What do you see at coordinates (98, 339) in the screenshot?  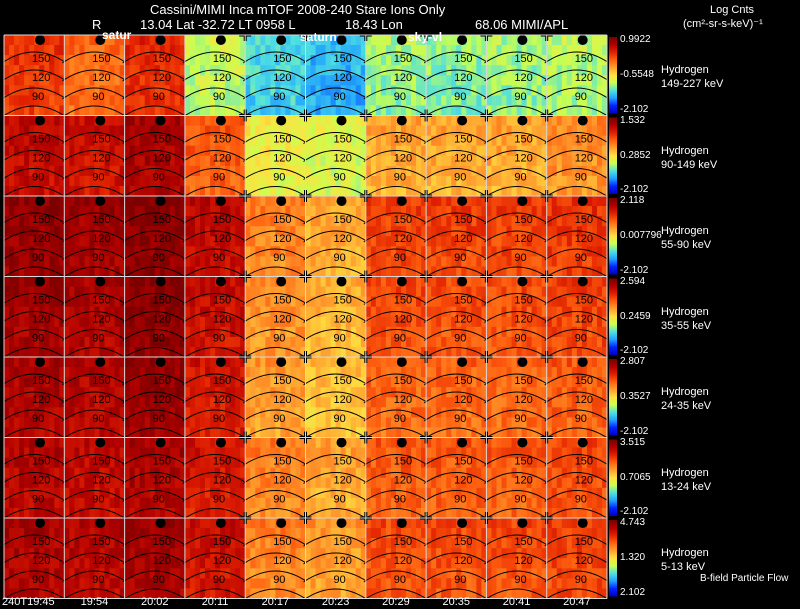 I see `contour-label: 90` at bounding box center [98, 339].